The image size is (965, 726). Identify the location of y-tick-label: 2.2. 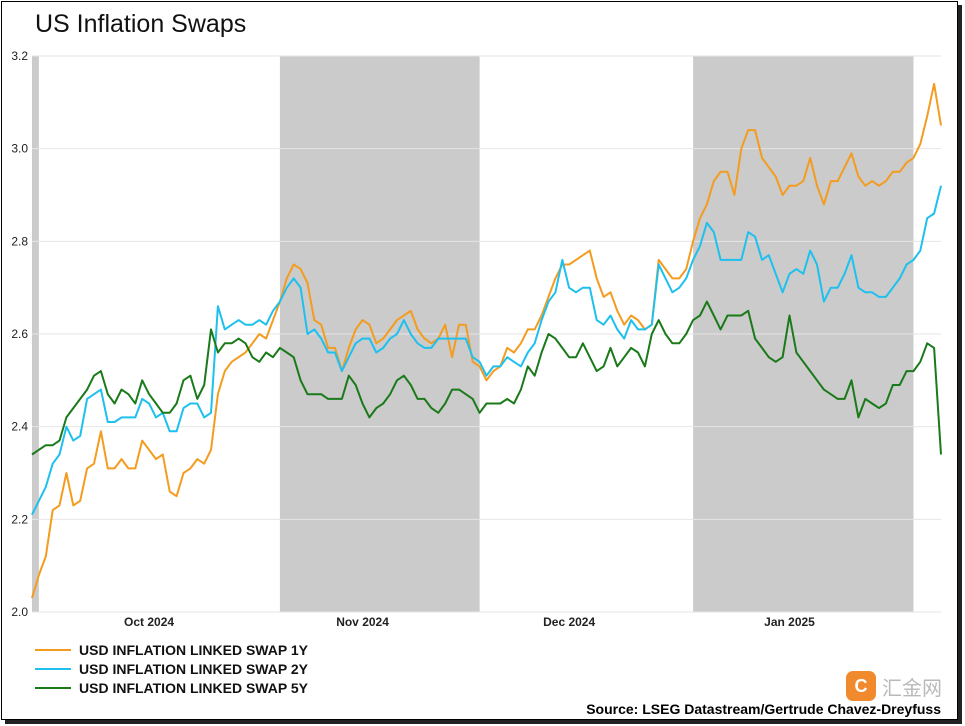
(19, 519).